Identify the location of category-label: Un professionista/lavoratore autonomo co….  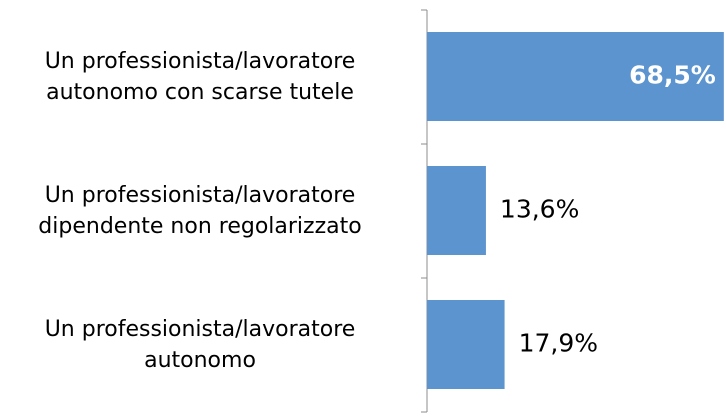
(200, 76).